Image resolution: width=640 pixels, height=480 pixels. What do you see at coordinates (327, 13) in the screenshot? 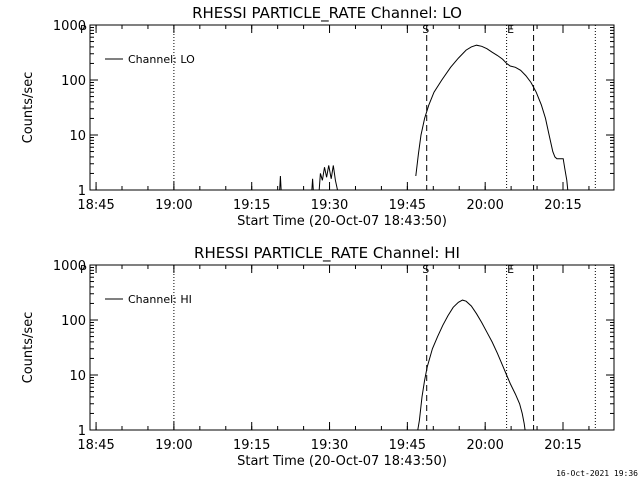
I see `chart-title: RHESSI PARTICLE_RATE Channel: LO` at bounding box center [327, 13].